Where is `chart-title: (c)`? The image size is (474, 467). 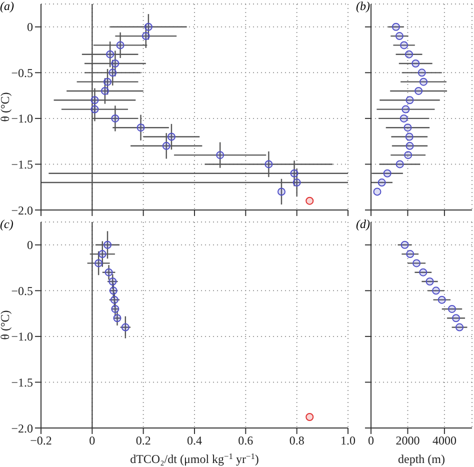
chart-title: (c) is located at coordinates (7, 224).